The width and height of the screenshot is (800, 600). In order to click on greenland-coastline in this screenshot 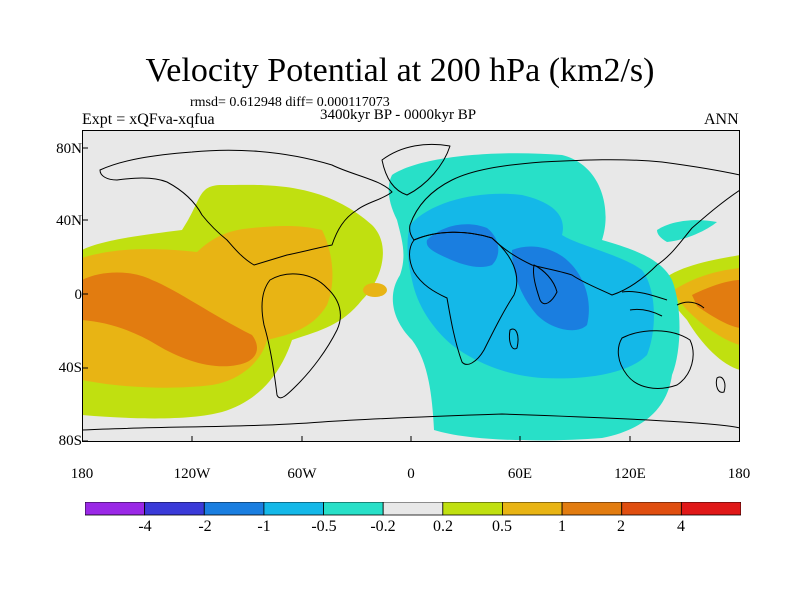, I will do `click(416, 169)`.